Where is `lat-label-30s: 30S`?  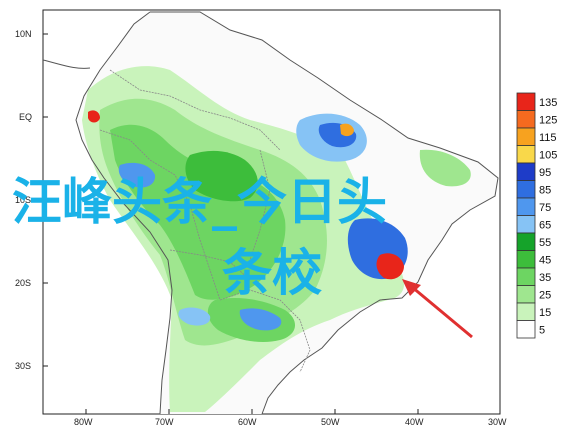
lat-label-30s: 30S is located at coordinates (23, 366).